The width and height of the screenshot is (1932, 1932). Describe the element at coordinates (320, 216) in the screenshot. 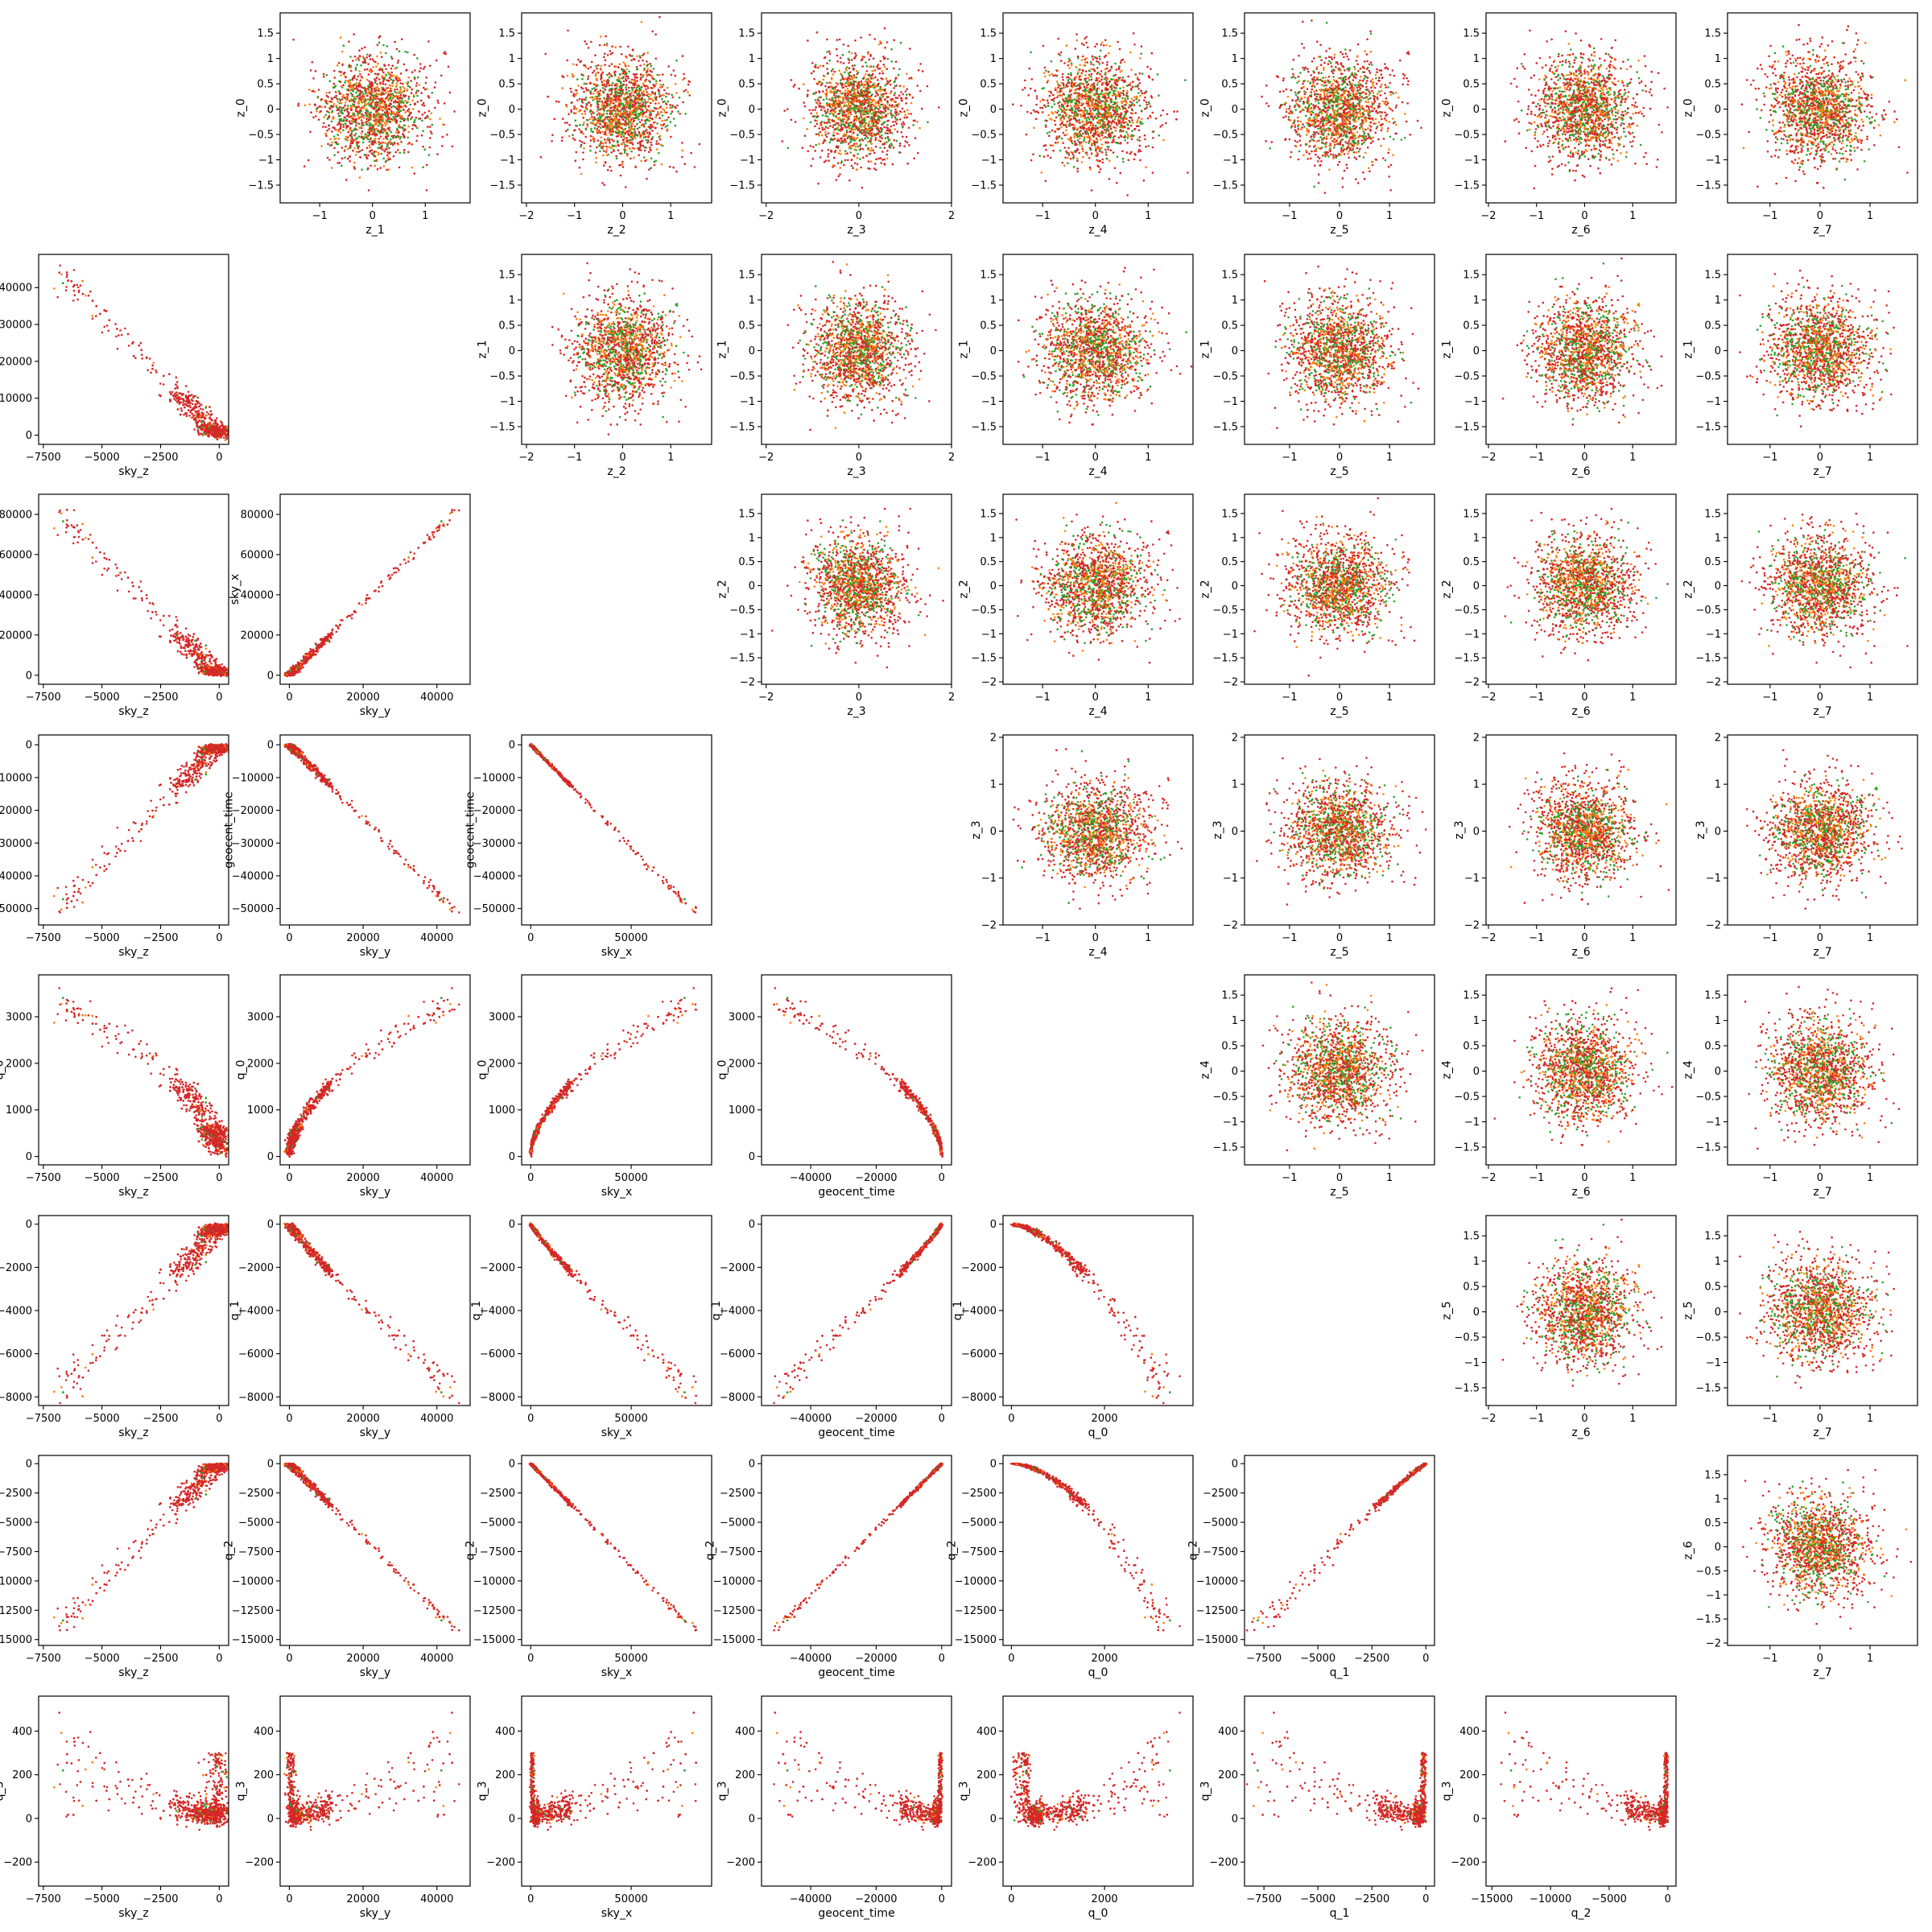

I see `x-tick-label: −1` at that location.